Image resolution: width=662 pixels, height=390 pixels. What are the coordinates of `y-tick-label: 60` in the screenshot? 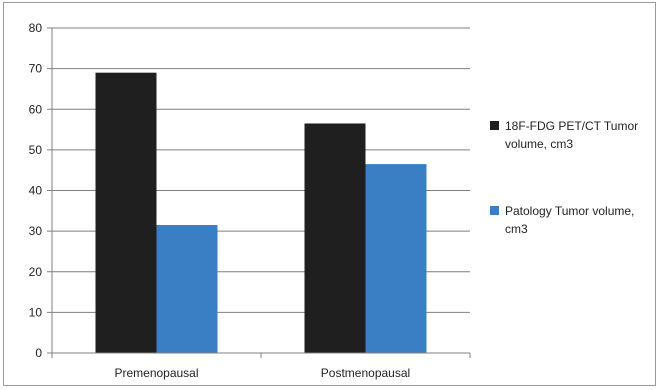 It's located at (36, 109).